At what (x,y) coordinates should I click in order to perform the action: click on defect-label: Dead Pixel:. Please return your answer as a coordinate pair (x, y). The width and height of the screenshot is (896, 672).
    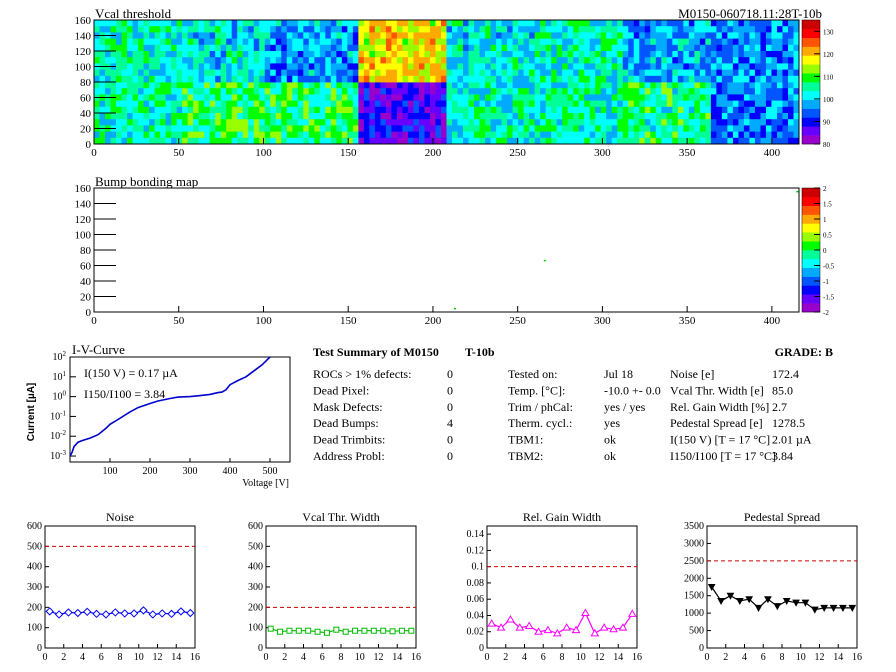
    Looking at the image, I should click on (341, 390).